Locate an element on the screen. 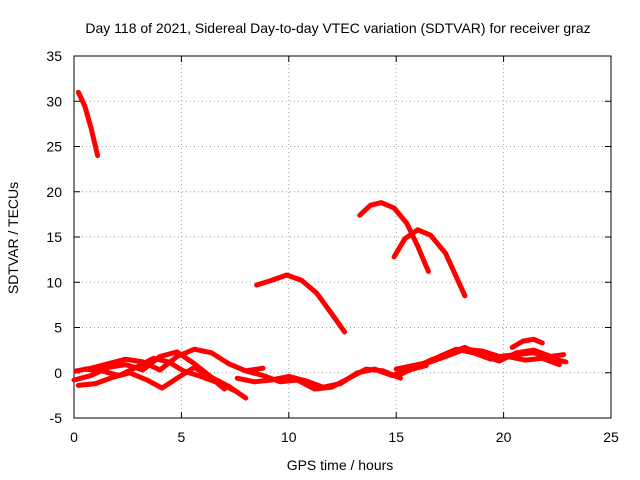  y-tick-label: -5 is located at coordinates (56, 418).